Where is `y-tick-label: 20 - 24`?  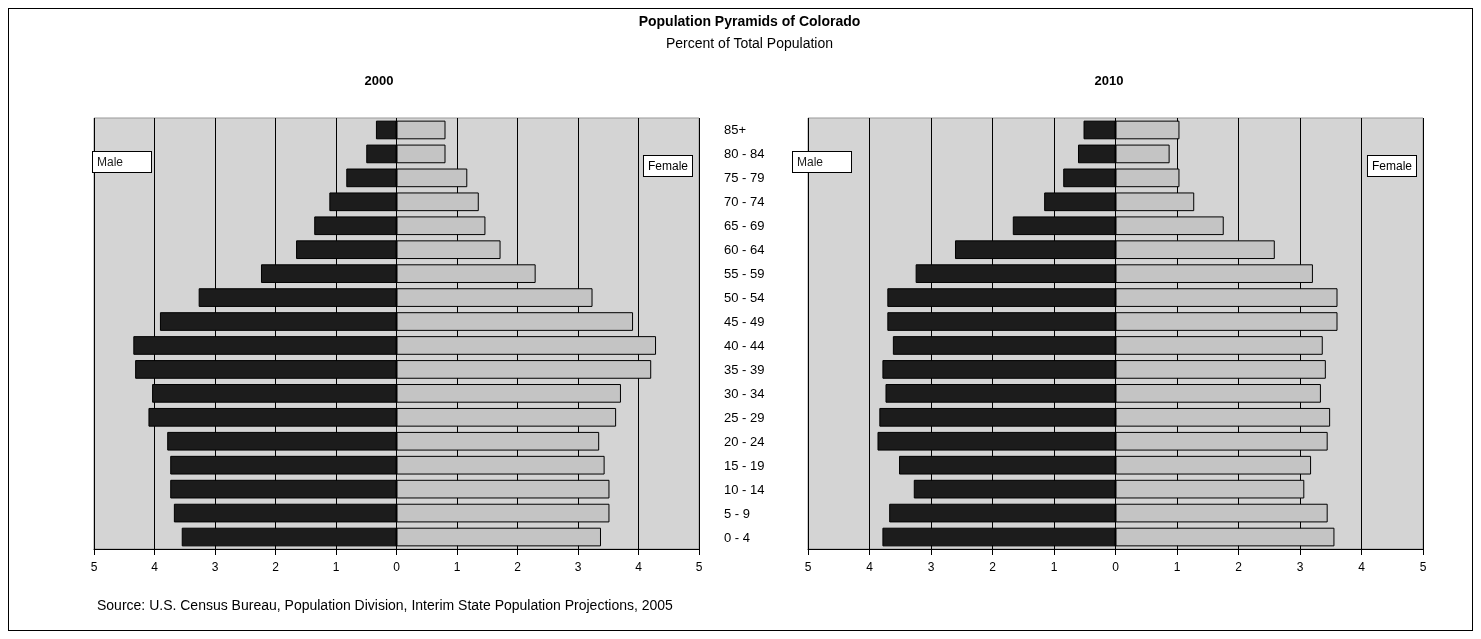
y-tick-label: 20 - 24 is located at coordinates (744, 441).